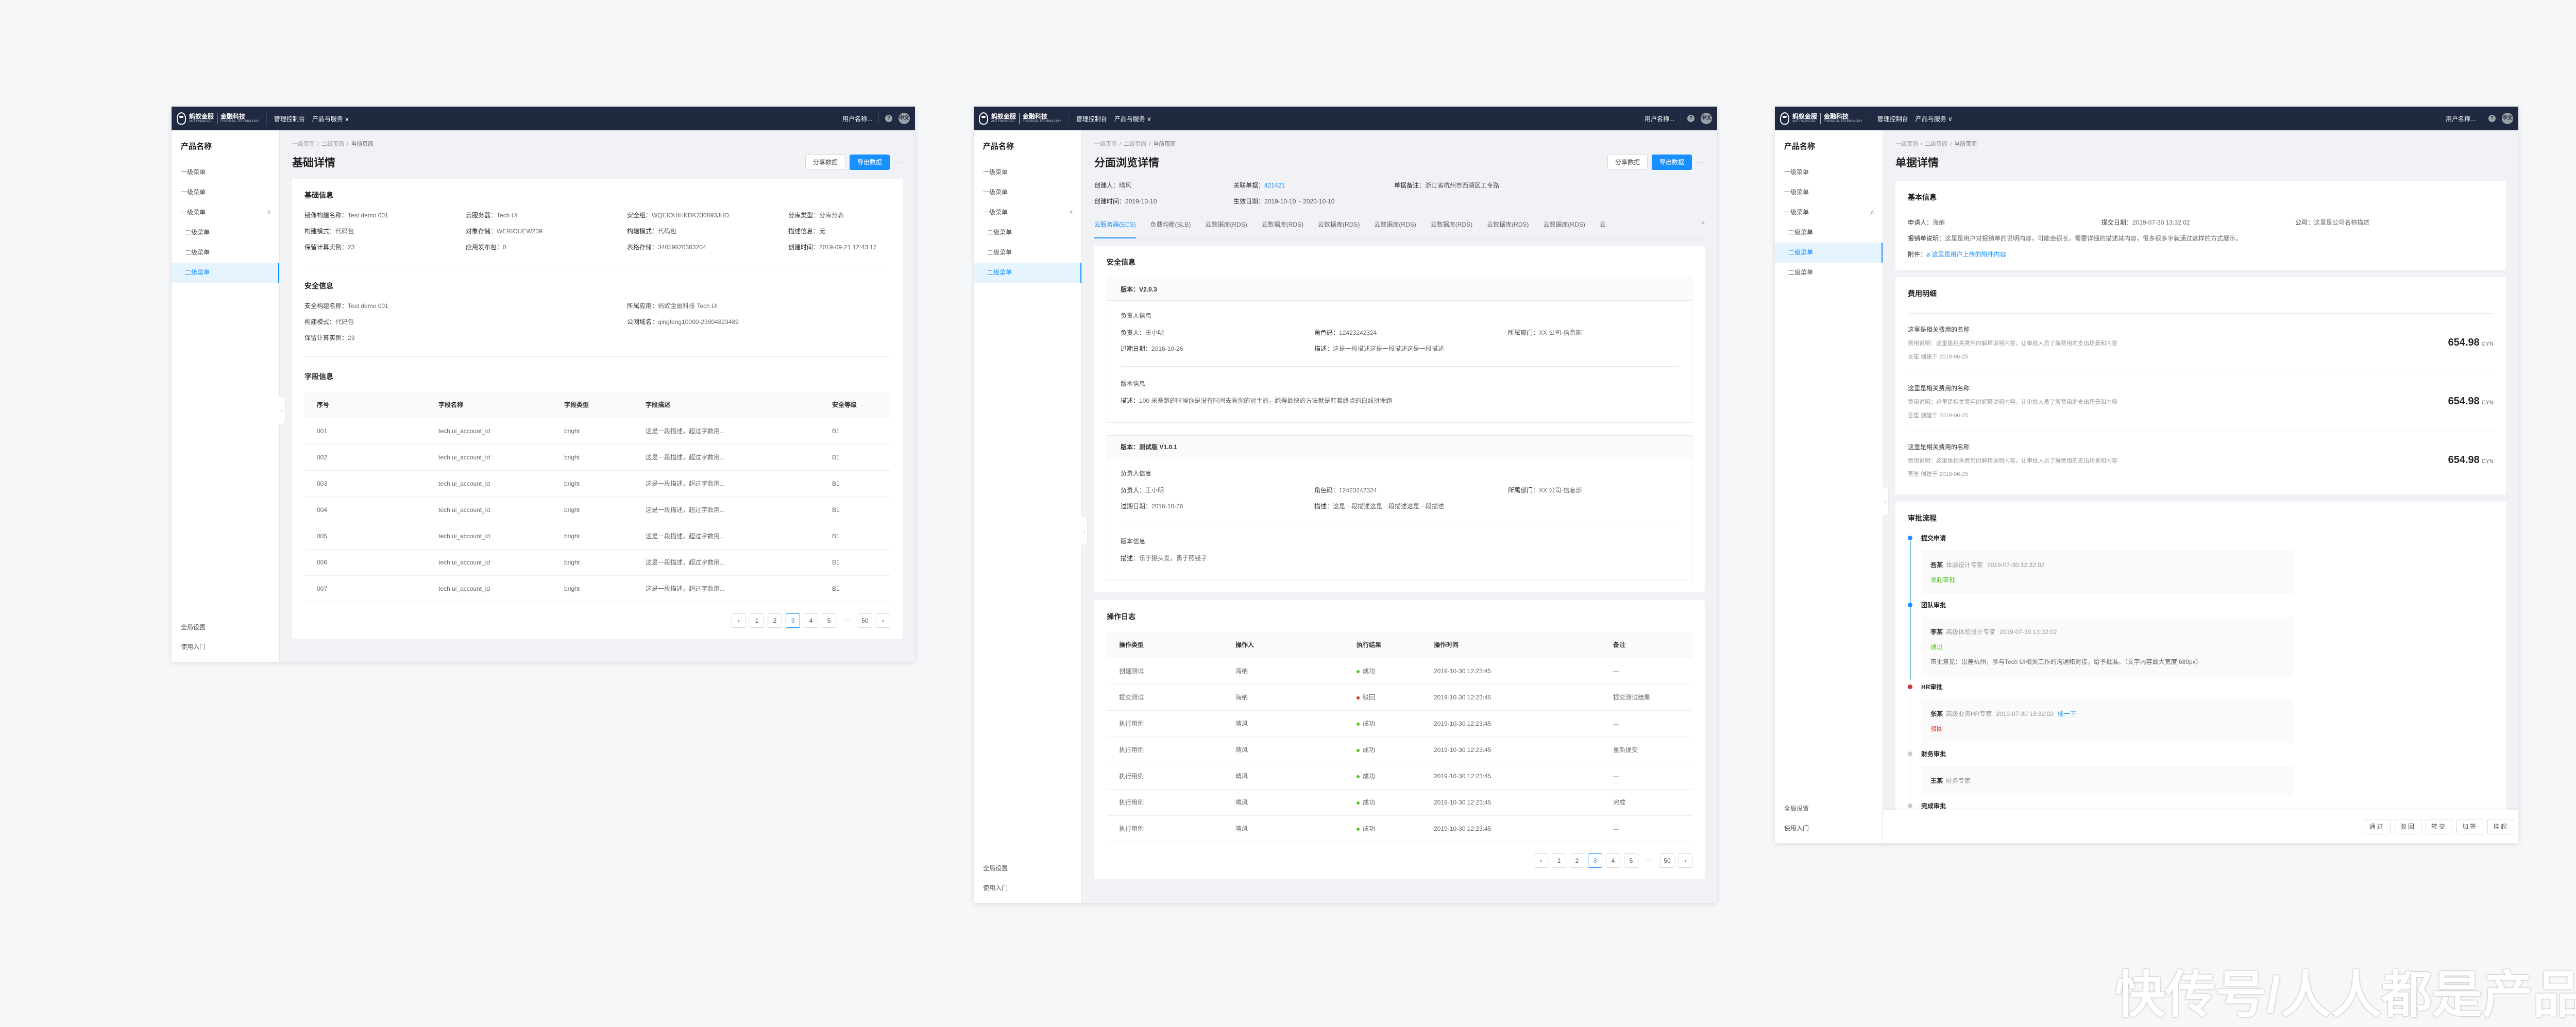 Image resolution: width=2576 pixels, height=1027 pixels. I want to click on approve-button: 通过, so click(2377, 826).